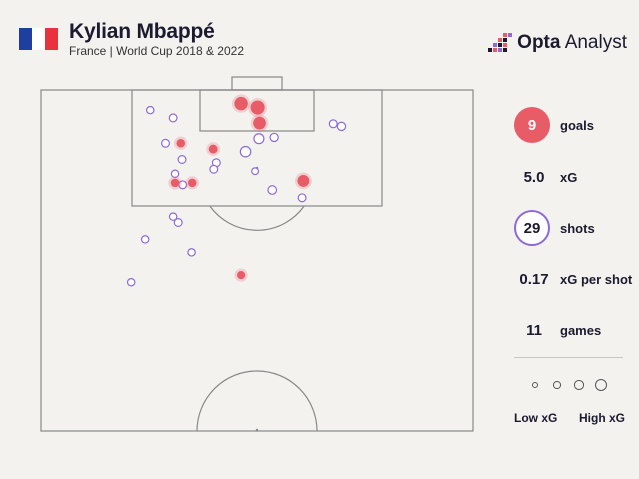  What do you see at coordinates (257, 83) in the screenshot?
I see `goal` at bounding box center [257, 83].